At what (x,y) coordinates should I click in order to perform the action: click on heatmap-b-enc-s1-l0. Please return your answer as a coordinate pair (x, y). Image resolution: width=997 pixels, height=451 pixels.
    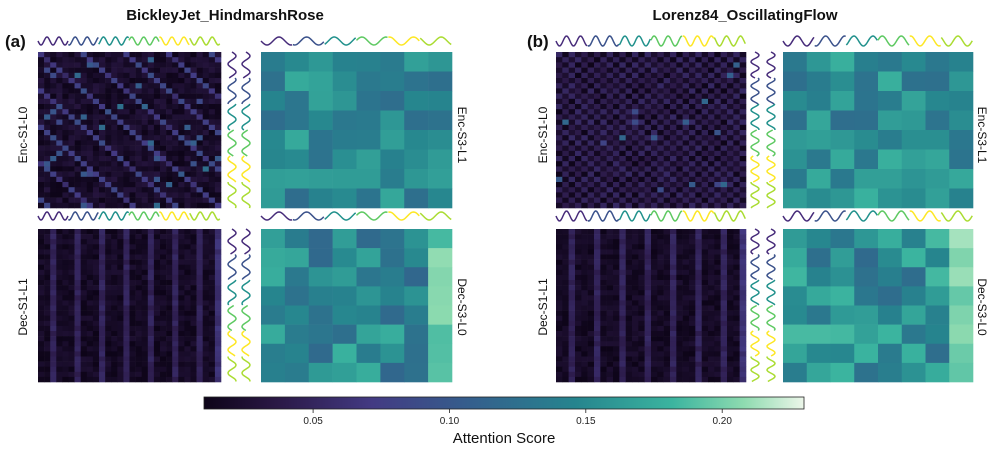
    Looking at the image, I should click on (651, 130).